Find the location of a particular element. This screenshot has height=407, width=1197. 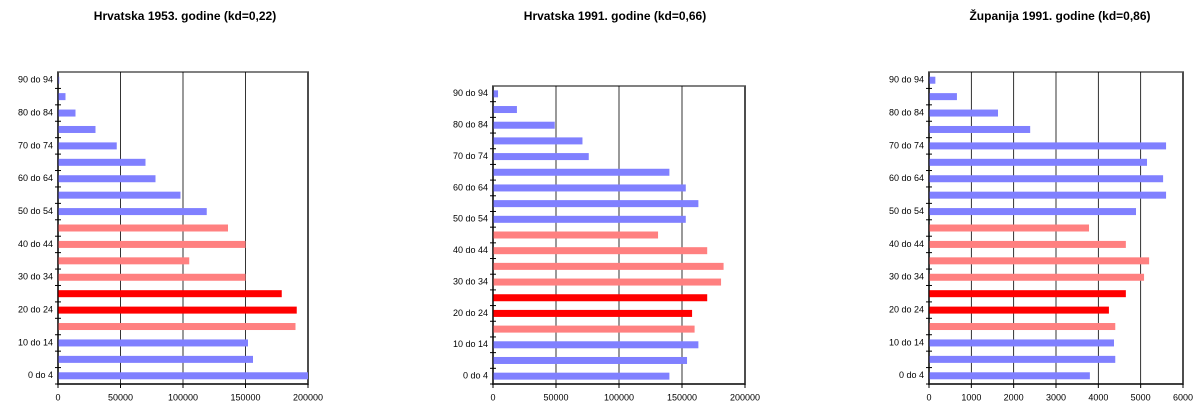

x-tick-label: 200000 is located at coordinates (745, 397).